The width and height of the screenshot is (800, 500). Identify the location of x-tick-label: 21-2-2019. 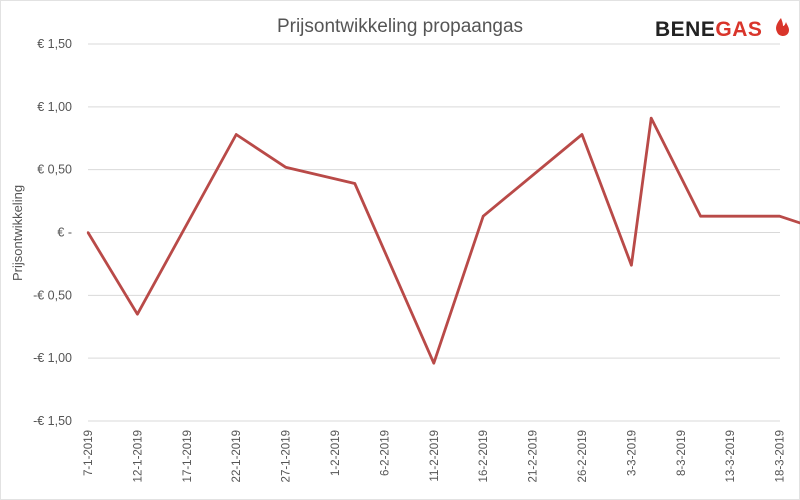
(534, 456).